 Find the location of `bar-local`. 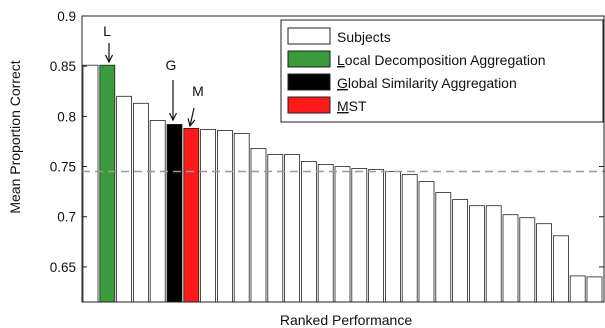

bar-local is located at coordinates (107, 183).